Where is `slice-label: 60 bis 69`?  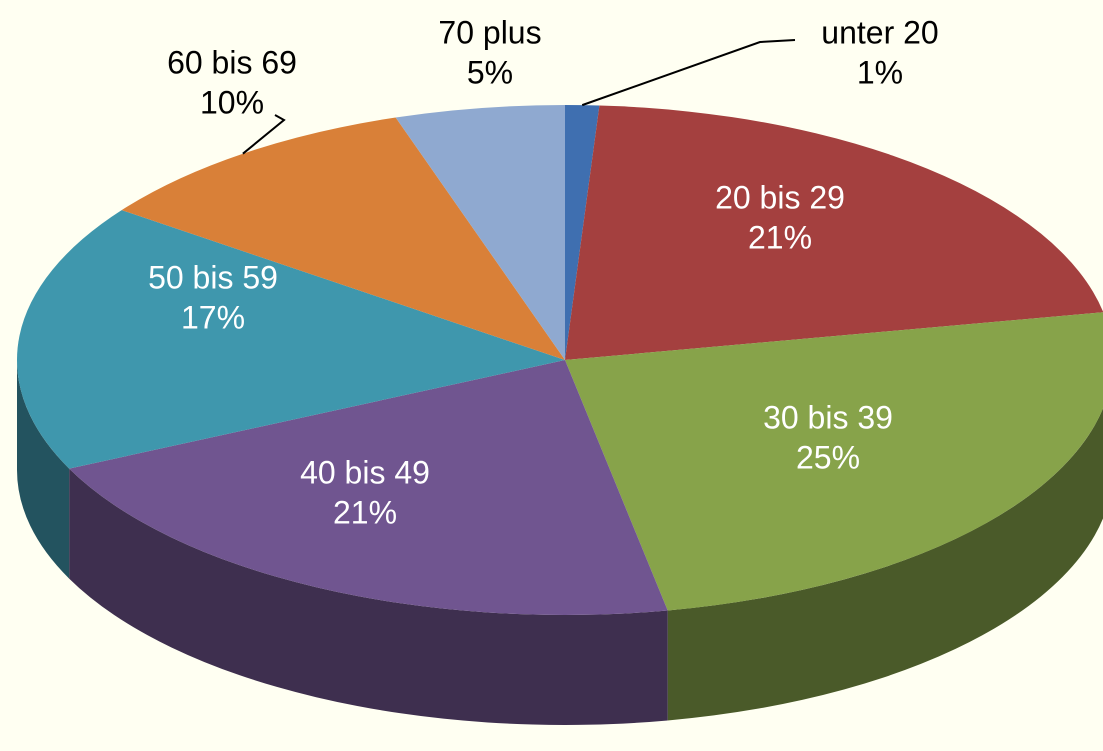
slice-label: 60 bis 69 is located at coordinates (232, 62).